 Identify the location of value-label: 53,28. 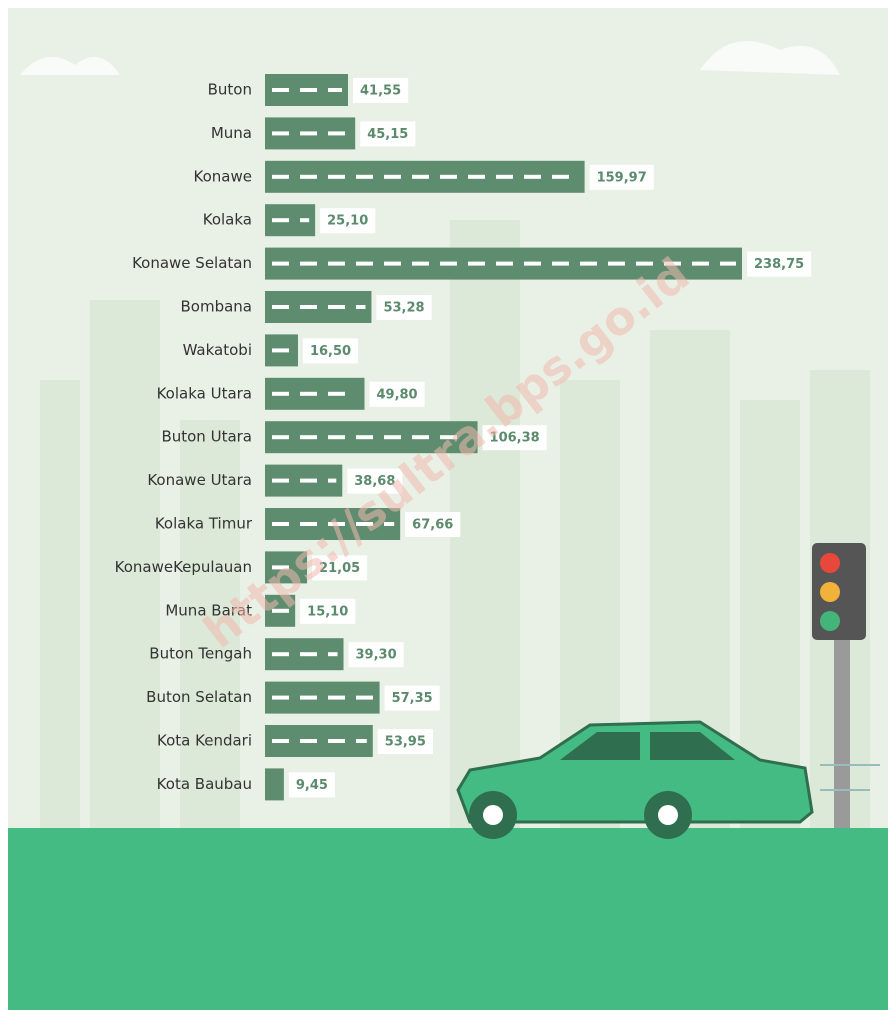
(403, 308).